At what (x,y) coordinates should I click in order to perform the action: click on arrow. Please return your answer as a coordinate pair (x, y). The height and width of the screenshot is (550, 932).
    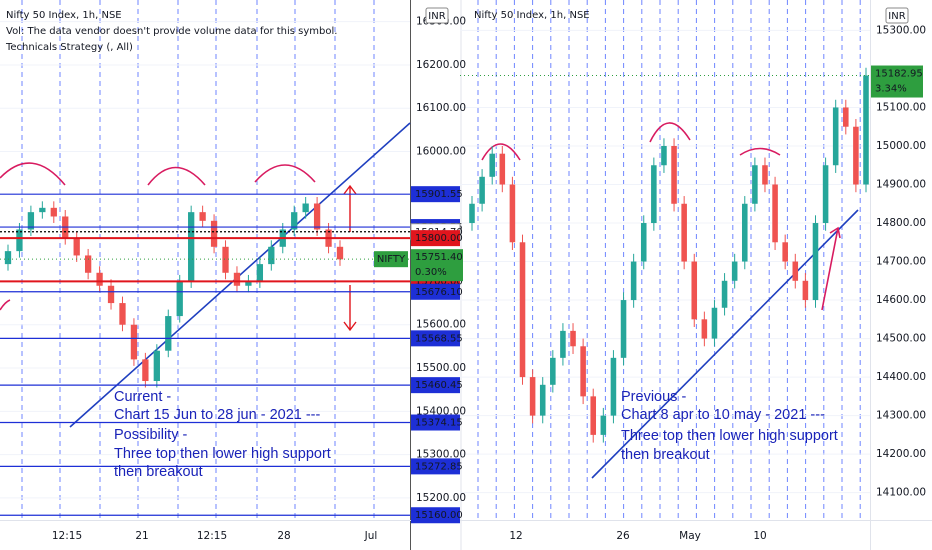
    Looking at the image, I should click on (831, 268).